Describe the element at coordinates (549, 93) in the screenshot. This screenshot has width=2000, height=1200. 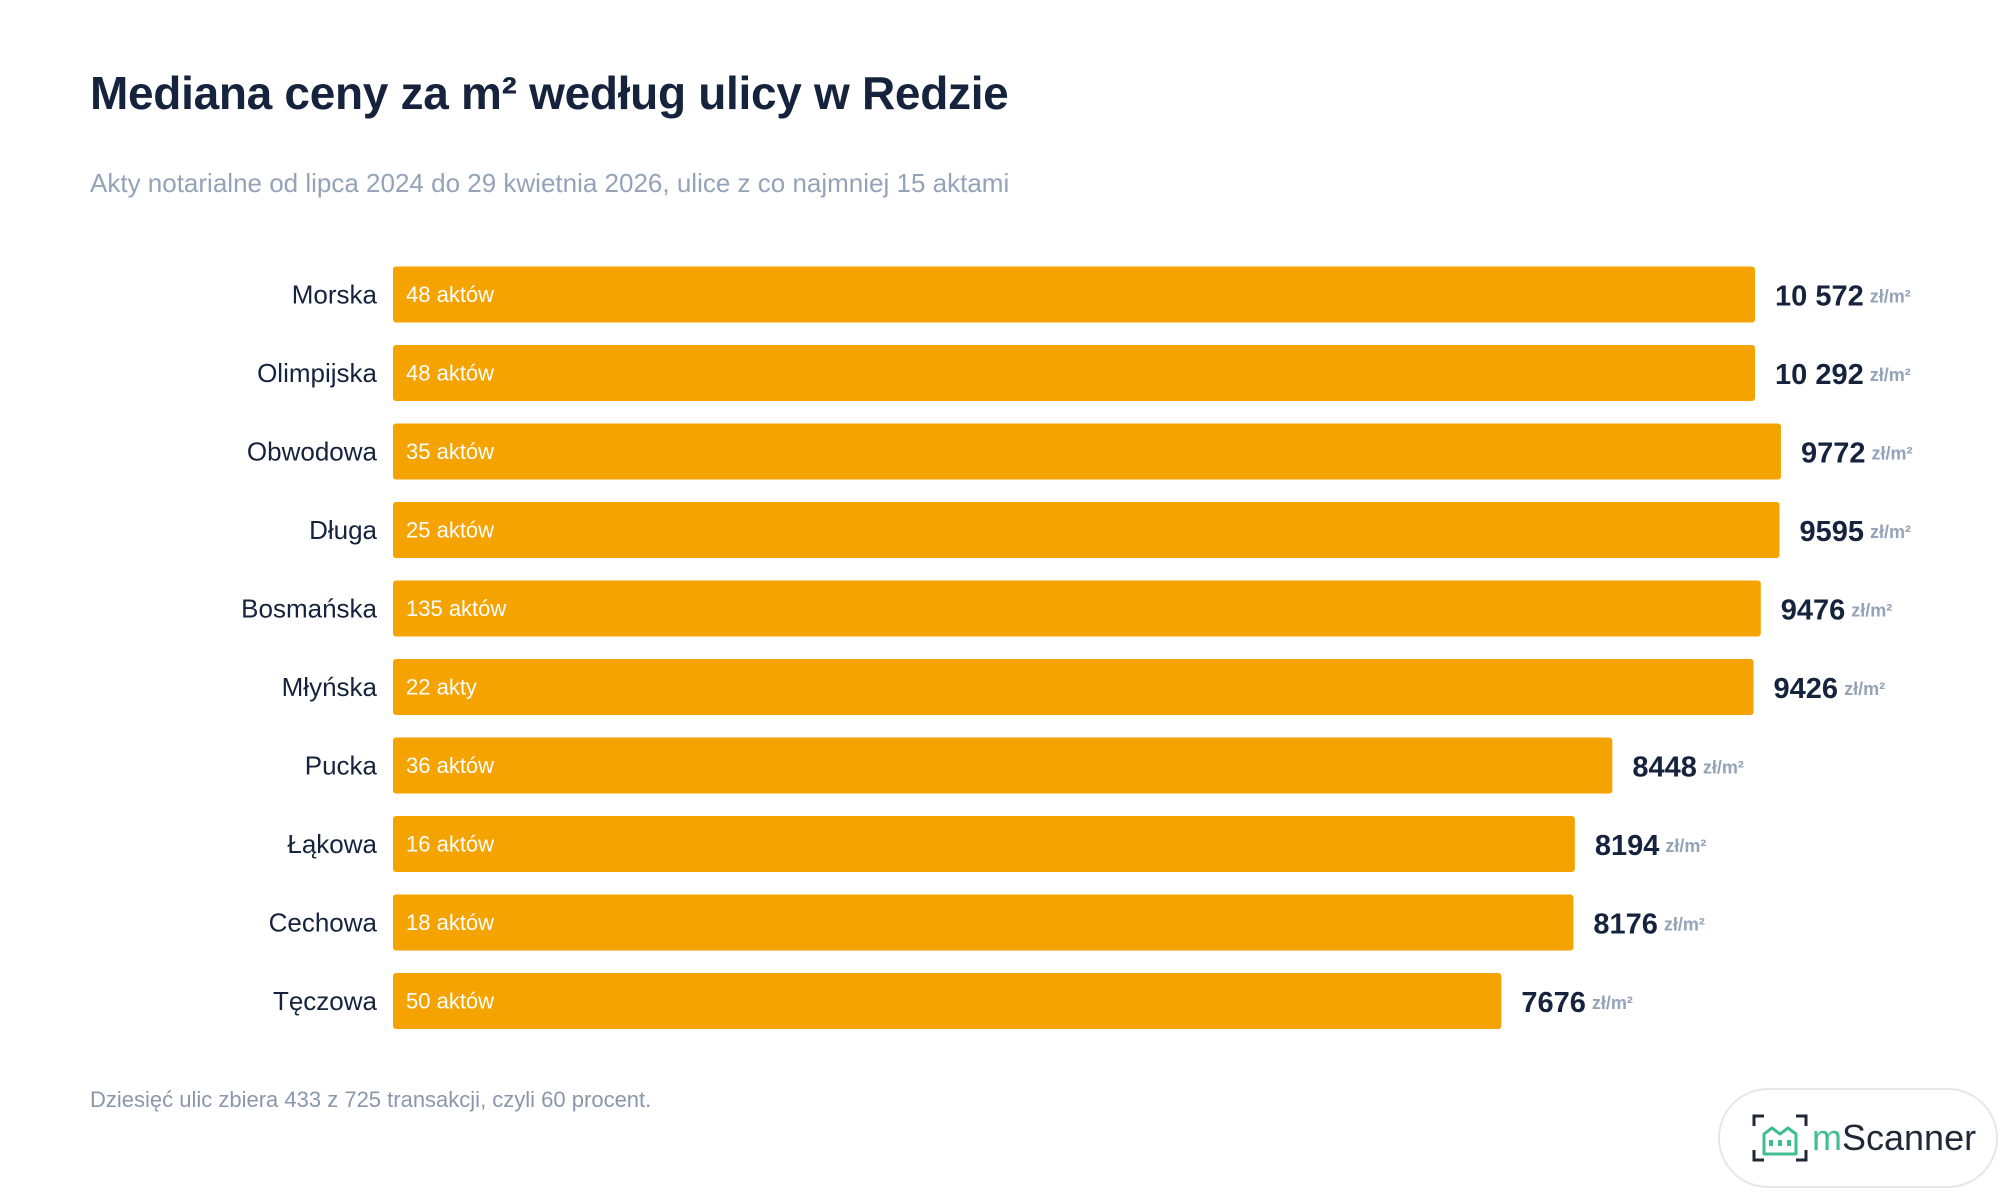
I see `chart-title: Mediana ceny za m² według ulicy w Redzie` at that location.